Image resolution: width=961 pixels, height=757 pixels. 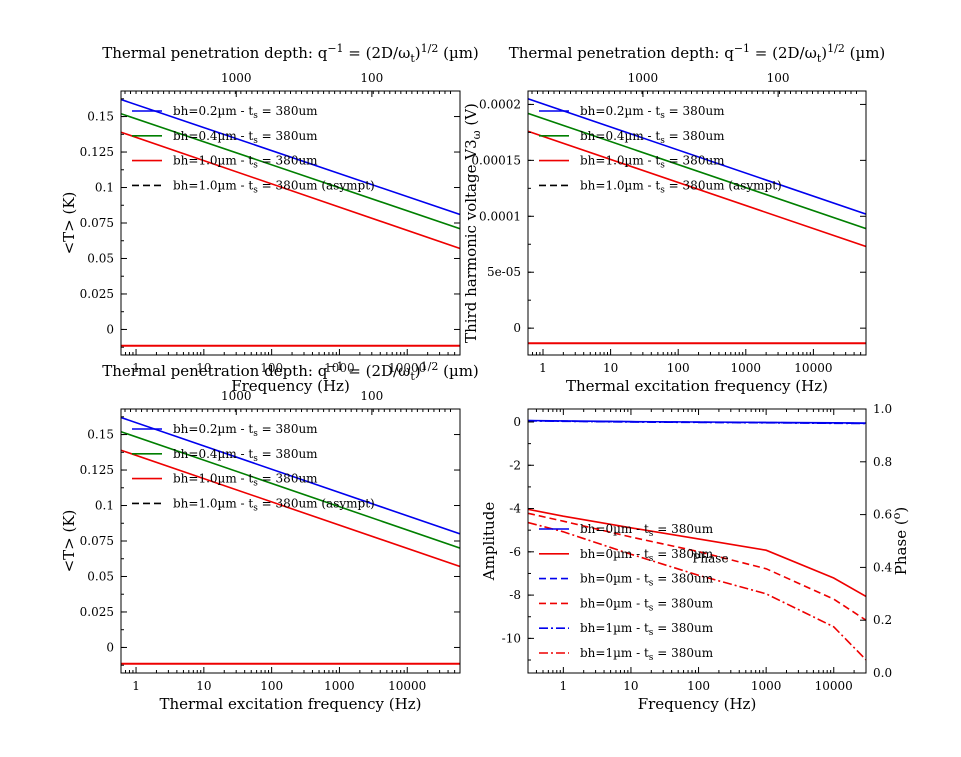 What do you see at coordinates (882, 409) in the screenshot?
I see `y2-tick-label: 1.0` at bounding box center [882, 409].